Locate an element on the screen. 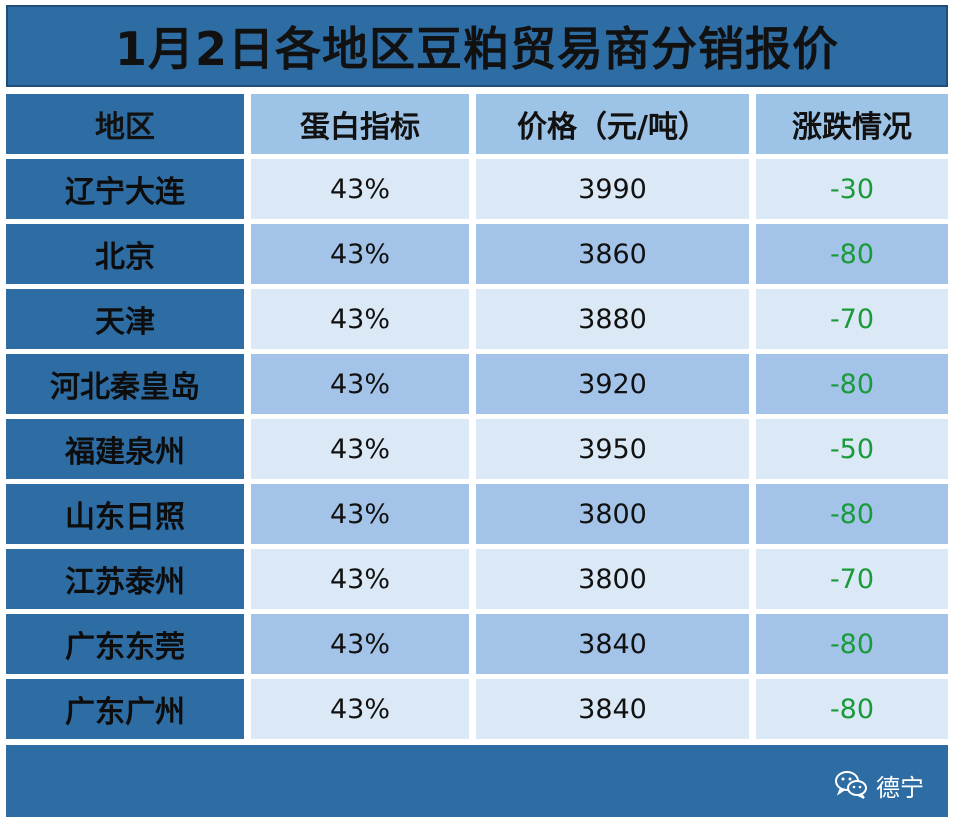  title-bar: 1月2日各地区豆粕贸易商分销报价 is located at coordinates (477, 46).